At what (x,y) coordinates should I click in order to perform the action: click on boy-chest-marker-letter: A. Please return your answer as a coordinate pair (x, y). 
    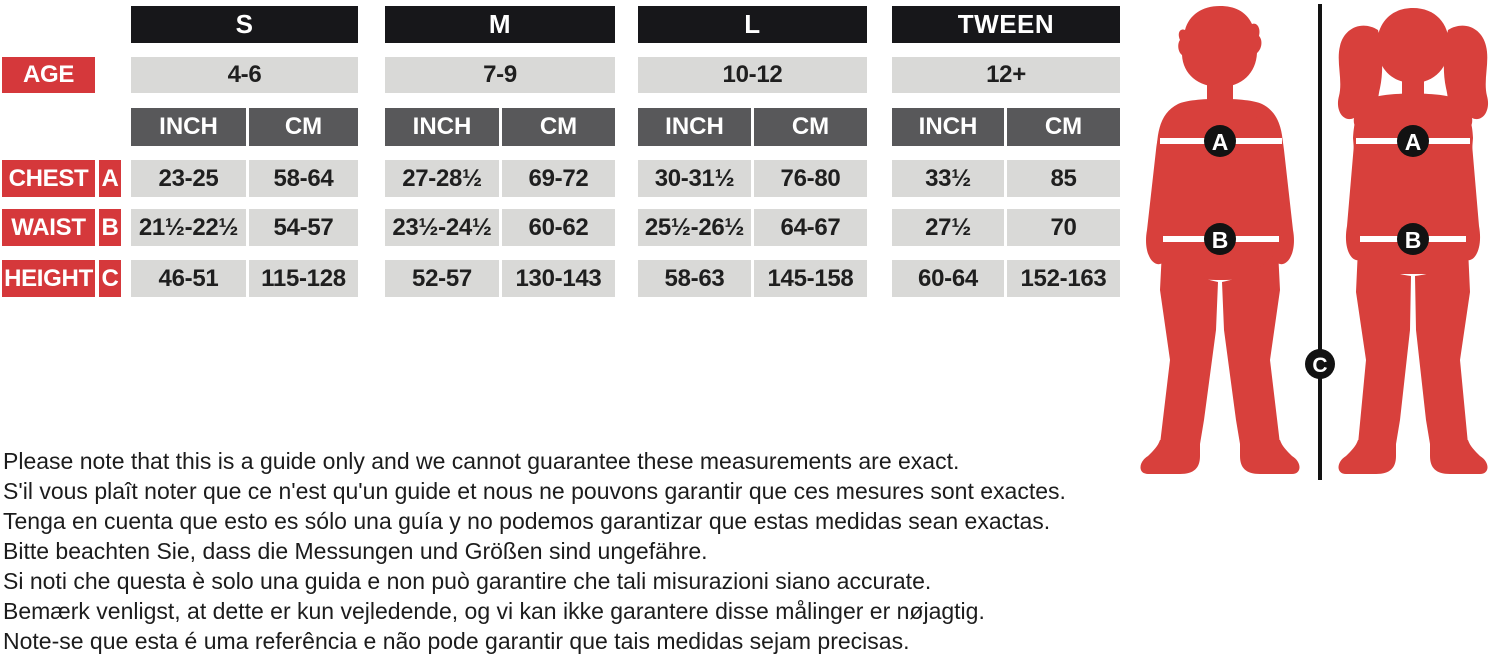
    Looking at the image, I should click on (1220, 142).